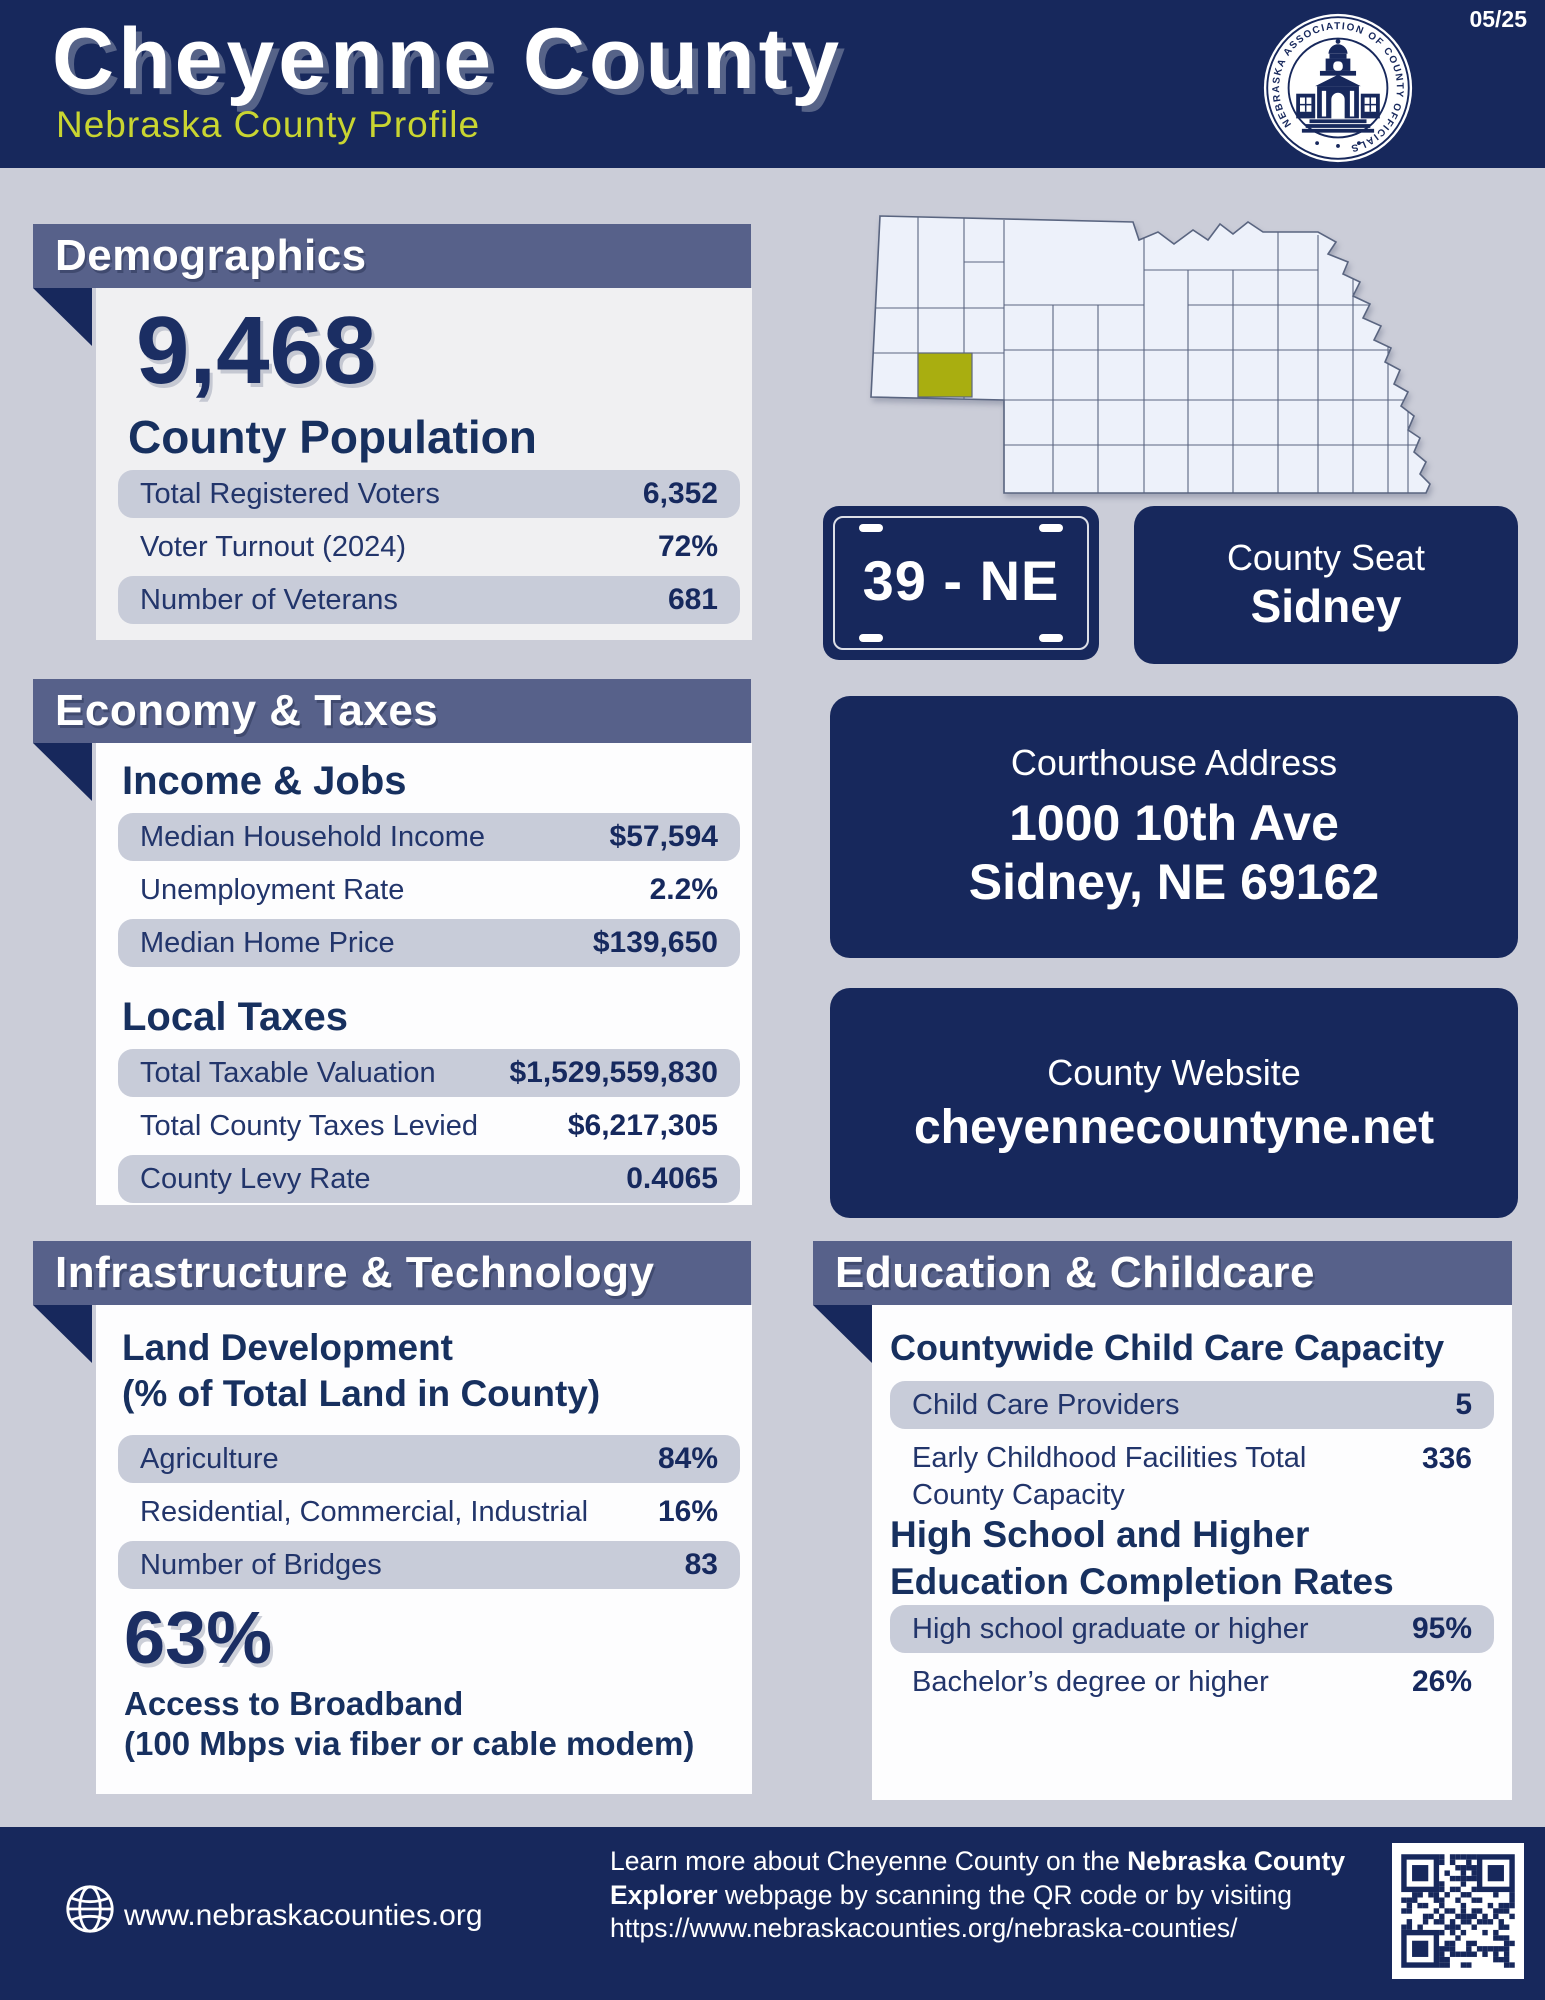  I want to click on stat-label: Residential, Commercial, Industrial, so click(364, 1511).